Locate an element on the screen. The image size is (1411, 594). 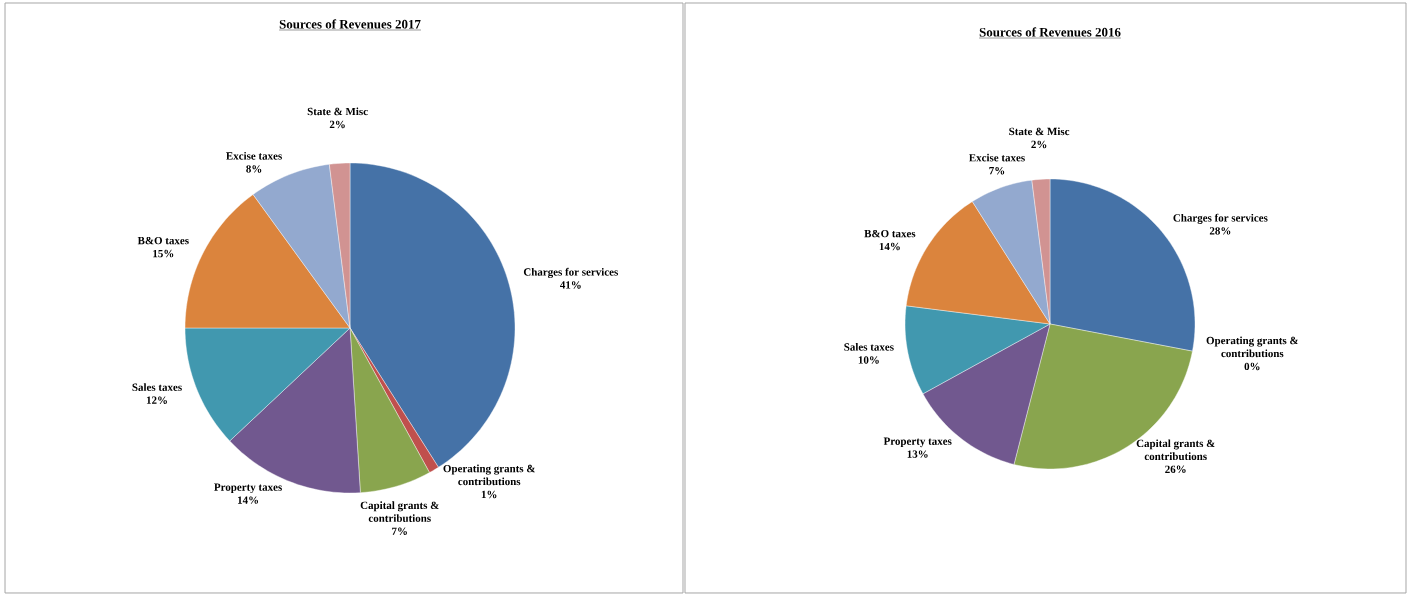
category-label: Operating grants & contributions is located at coordinates (1252, 347).